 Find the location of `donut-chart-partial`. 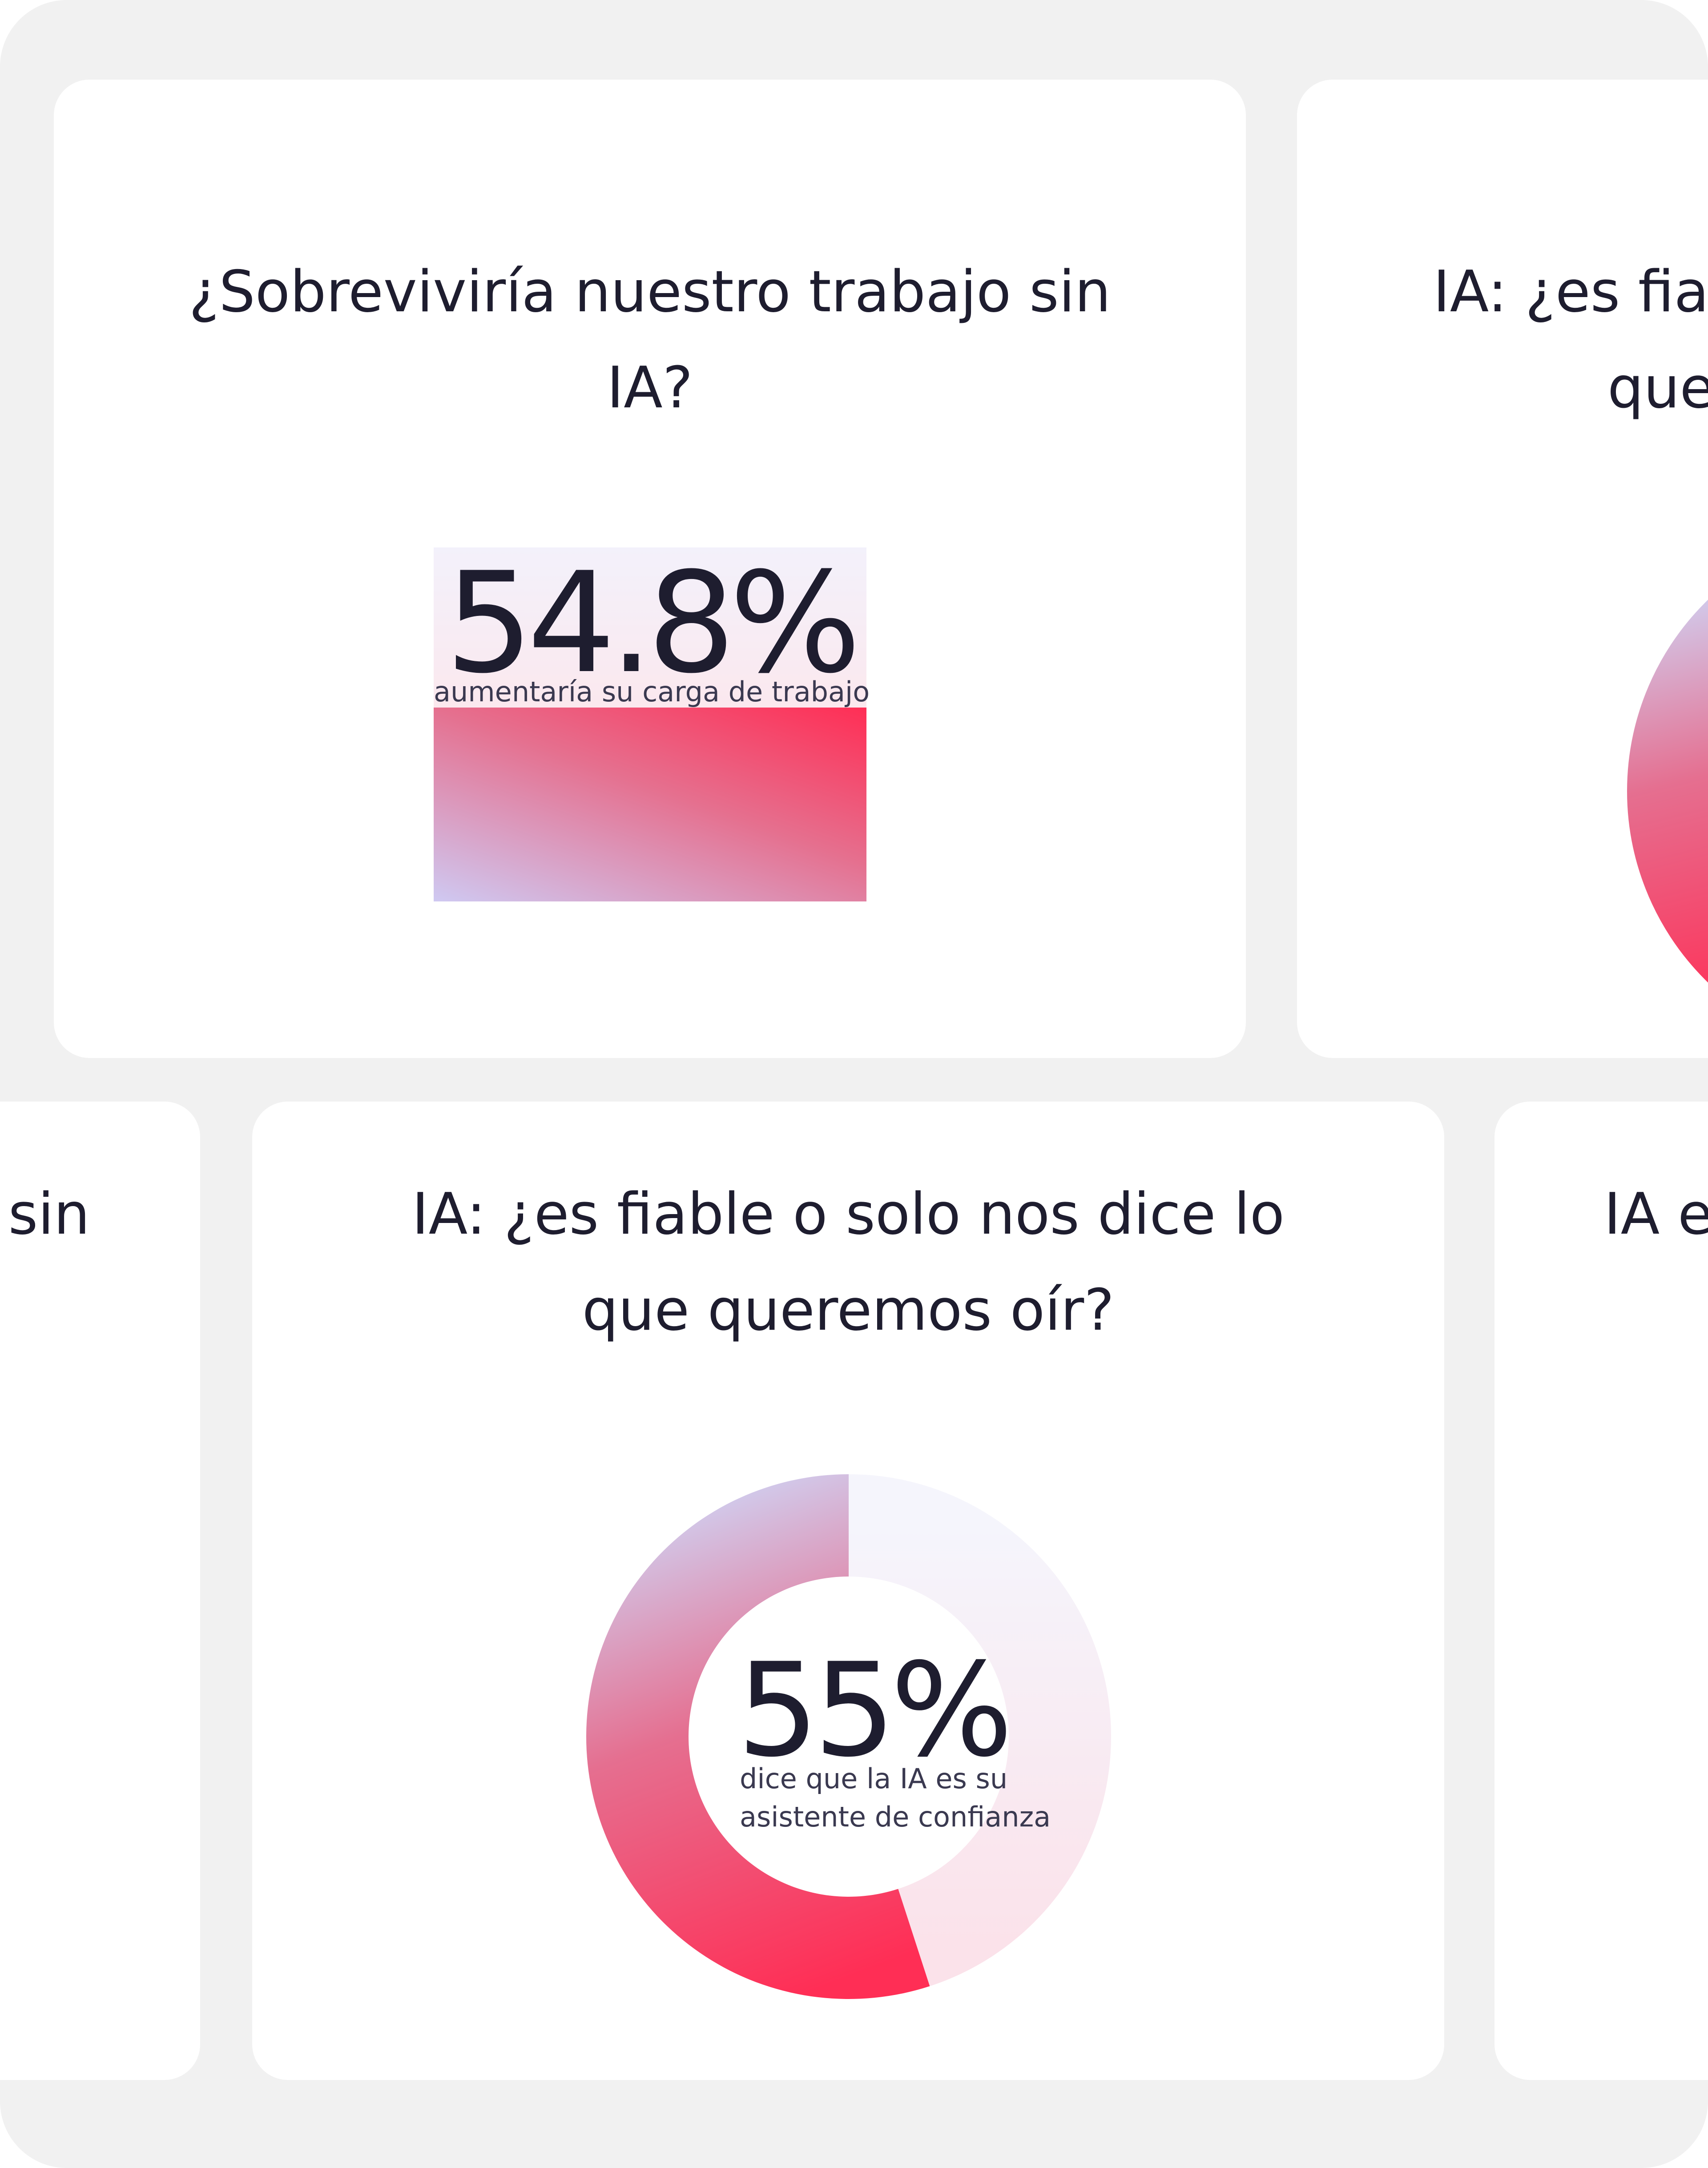

donut-chart-partial is located at coordinates (1667, 791).